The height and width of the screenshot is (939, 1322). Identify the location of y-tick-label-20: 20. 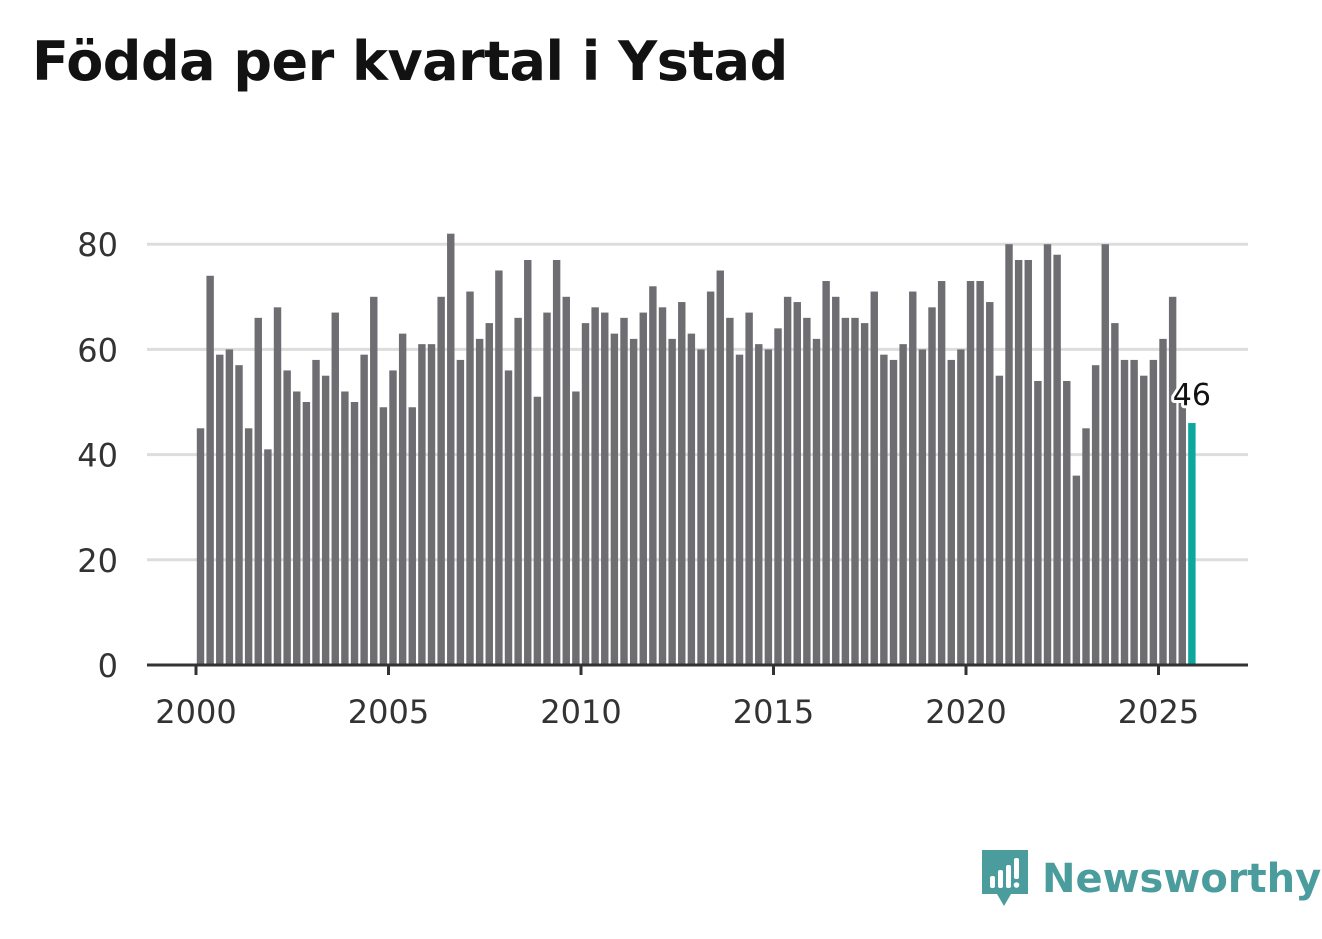
(97, 561).